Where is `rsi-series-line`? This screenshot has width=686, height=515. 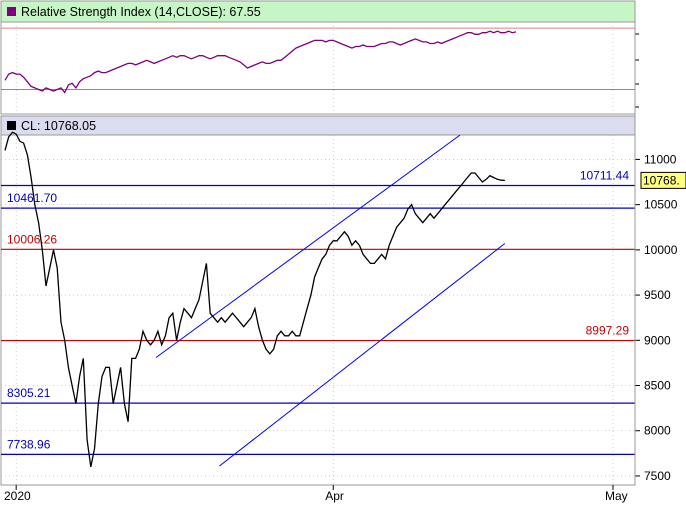 rsi-series-line is located at coordinates (260, 62).